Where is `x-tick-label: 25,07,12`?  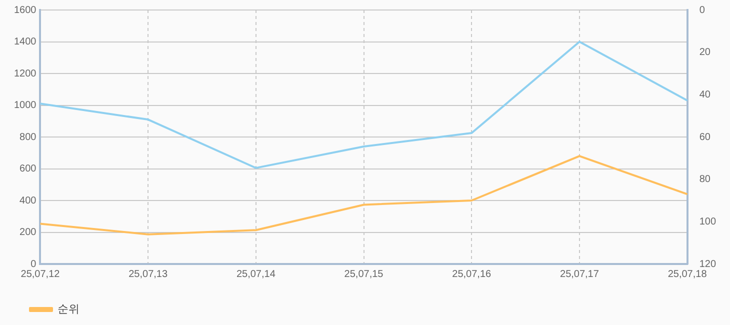
x-tick-label: 25,07,12 is located at coordinates (40, 274).